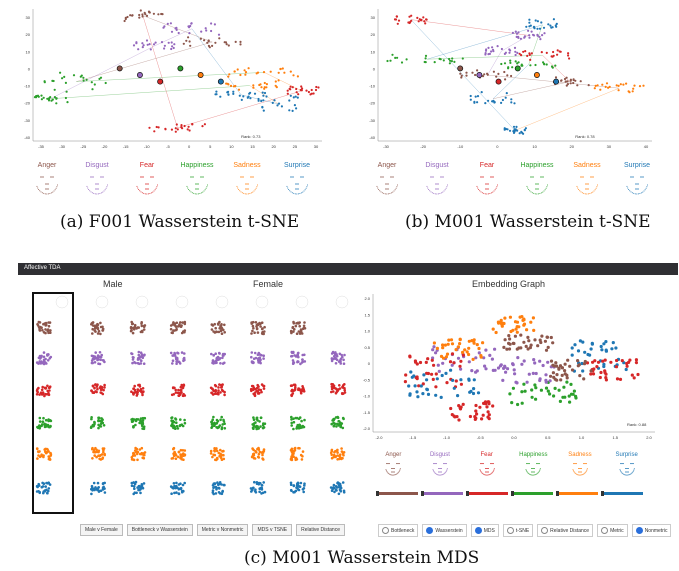  I want to click on radio-option: Nonmetric, so click(651, 530).